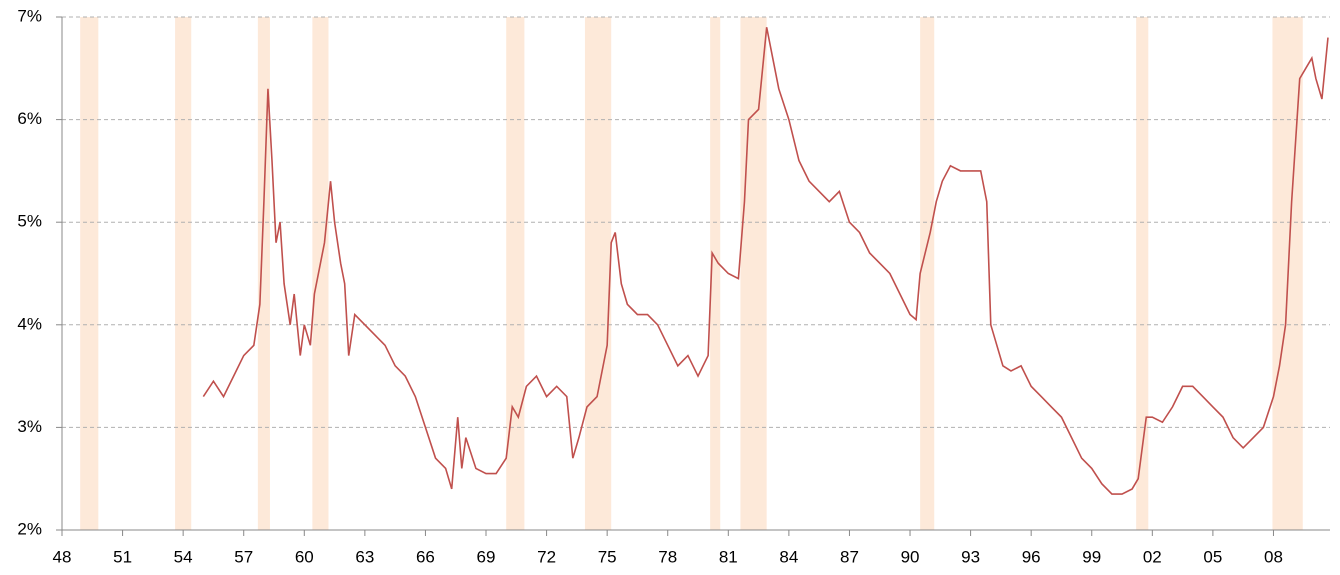  What do you see at coordinates (243, 556) in the screenshot?
I see `x-tick-label: 57` at bounding box center [243, 556].